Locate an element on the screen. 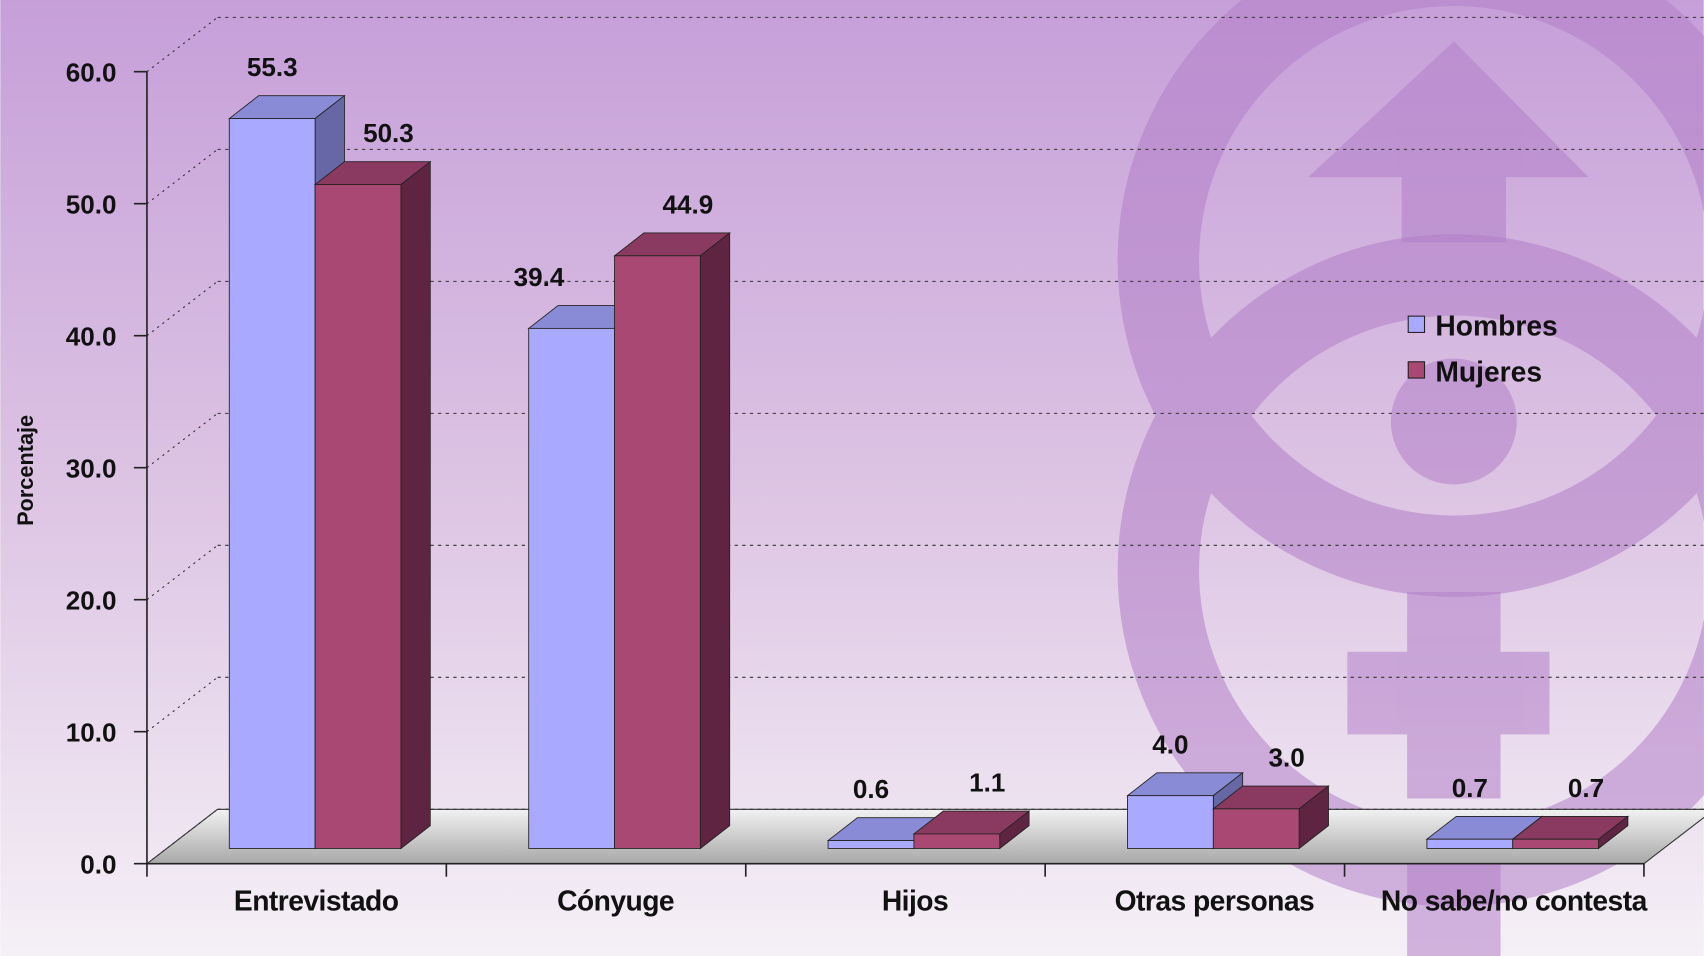 The image size is (1704, 956). x-tick-label-box: Hijos is located at coordinates (915, 900).